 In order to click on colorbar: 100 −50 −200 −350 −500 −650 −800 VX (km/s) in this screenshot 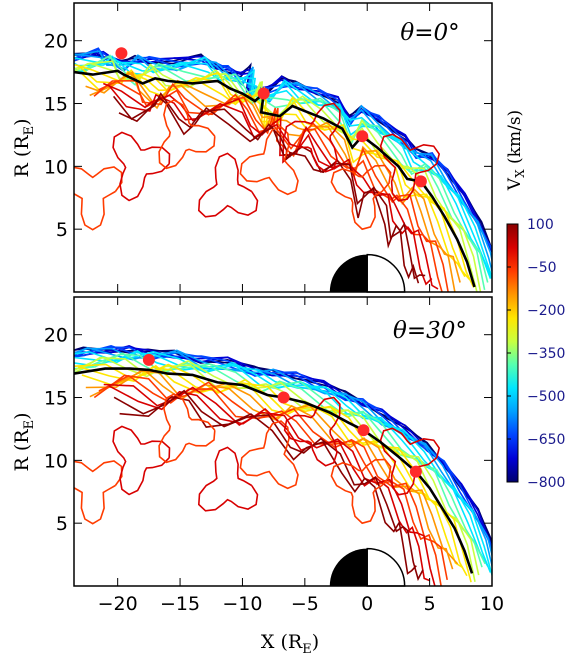, I will do `click(535, 300)`.